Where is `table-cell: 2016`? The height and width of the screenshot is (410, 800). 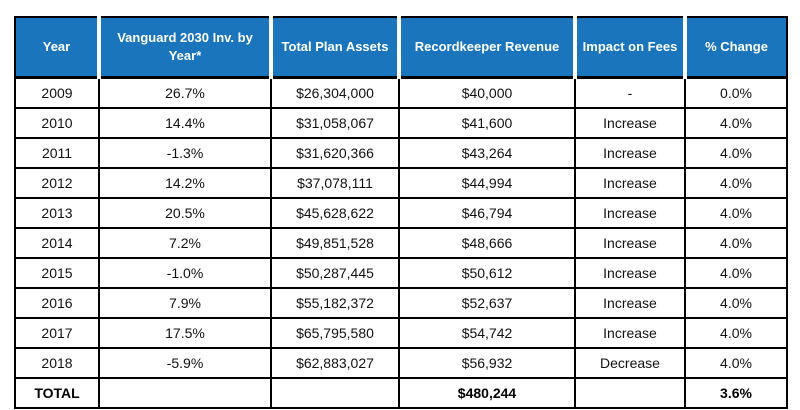 table-cell: 2016 is located at coordinates (57, 303).